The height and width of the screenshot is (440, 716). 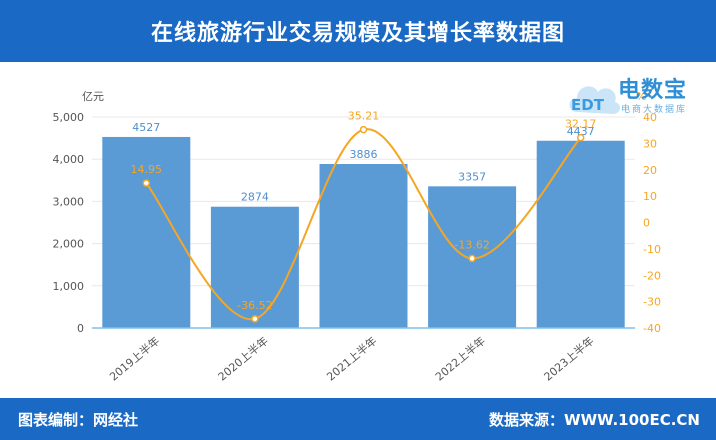 What do you see at coordinates (255, 197) in the screenshot?
I see `bar-value-label: 2874` at bounding box center [255, 197].